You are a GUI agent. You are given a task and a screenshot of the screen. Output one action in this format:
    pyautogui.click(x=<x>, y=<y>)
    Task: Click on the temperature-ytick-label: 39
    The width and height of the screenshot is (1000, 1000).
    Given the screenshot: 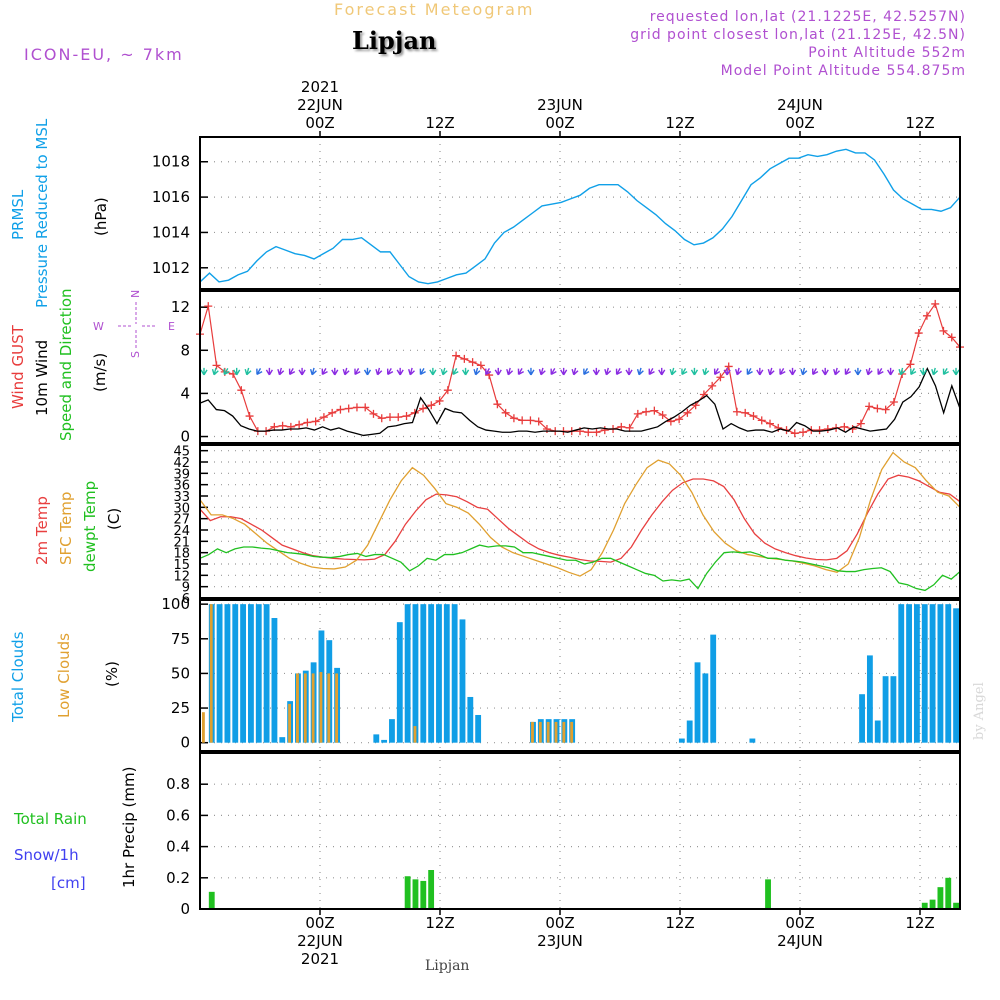 What is the action you would take?
    pyautogui.click(x=181, y=474)
    